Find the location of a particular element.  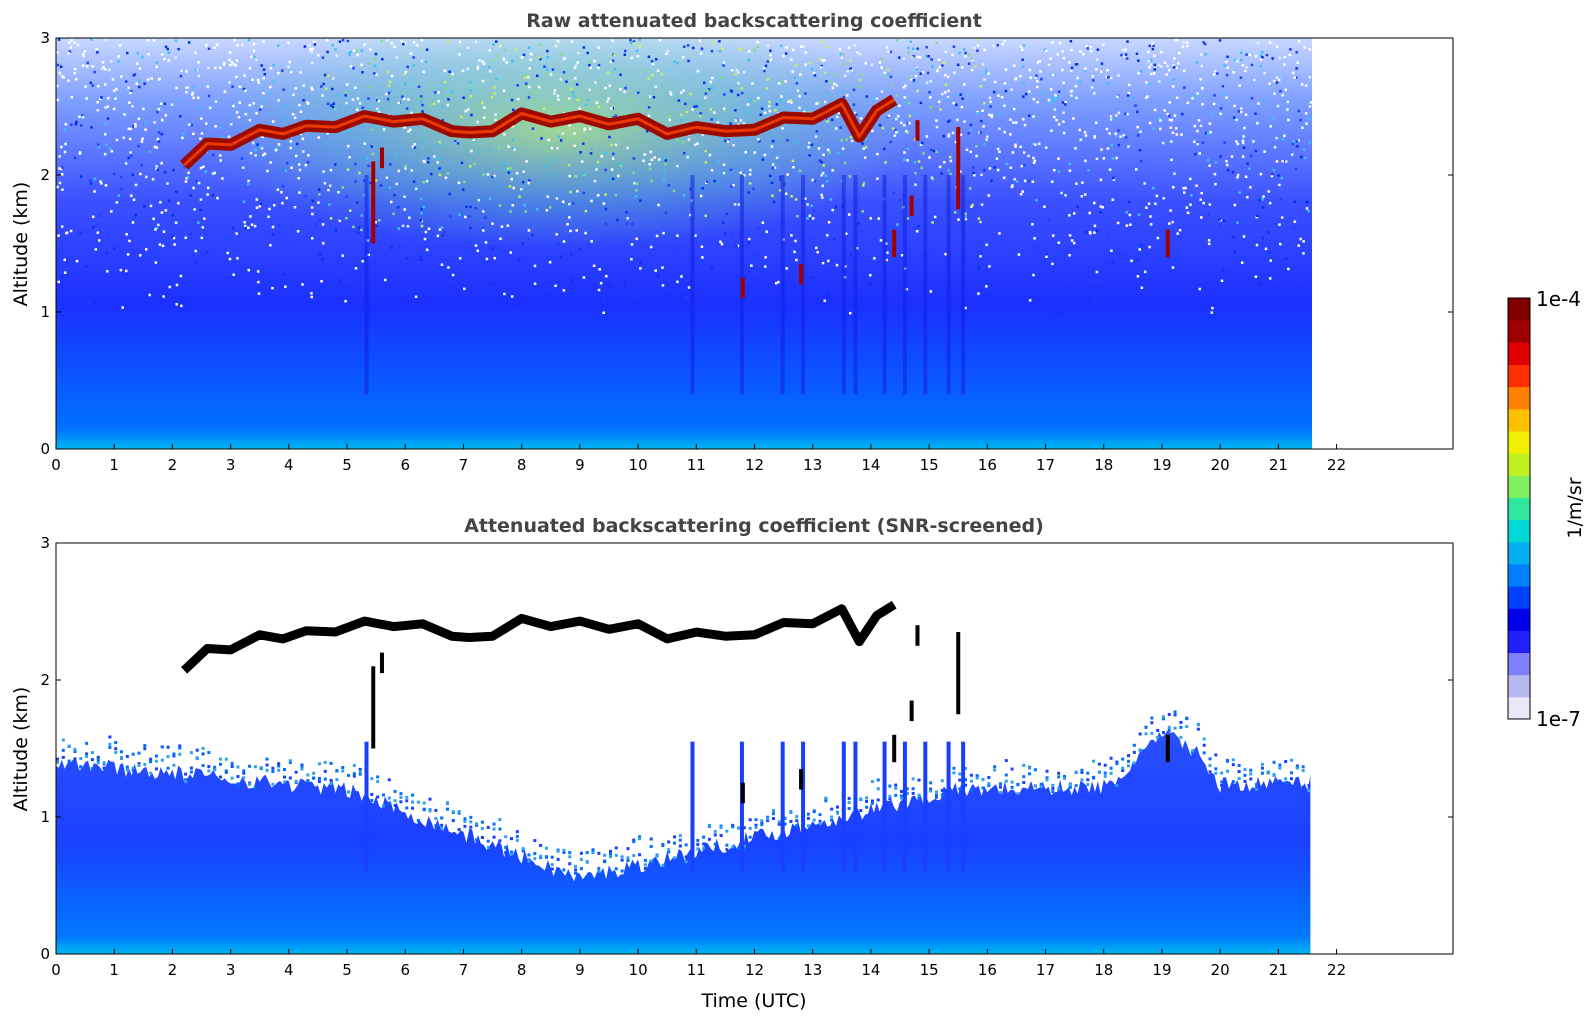

x-tick-label: 9 is located at coordinates (580, 465).